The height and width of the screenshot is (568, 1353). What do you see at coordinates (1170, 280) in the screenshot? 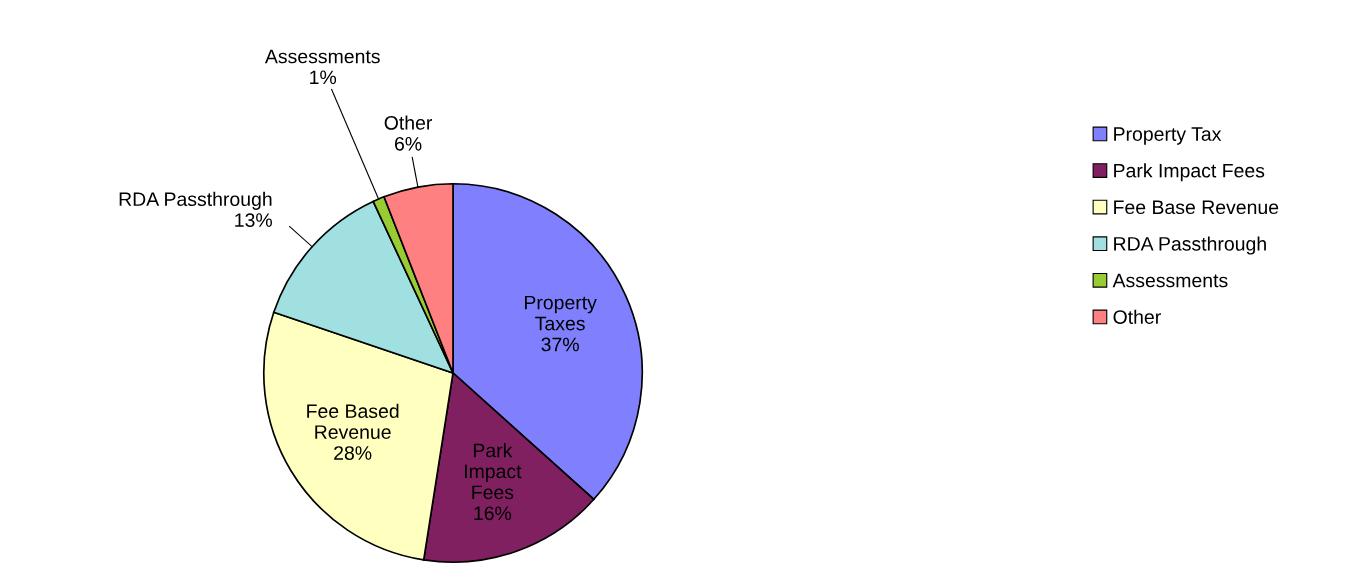
I see `legend-label: Assessments` at bounding box center [1170, 280].